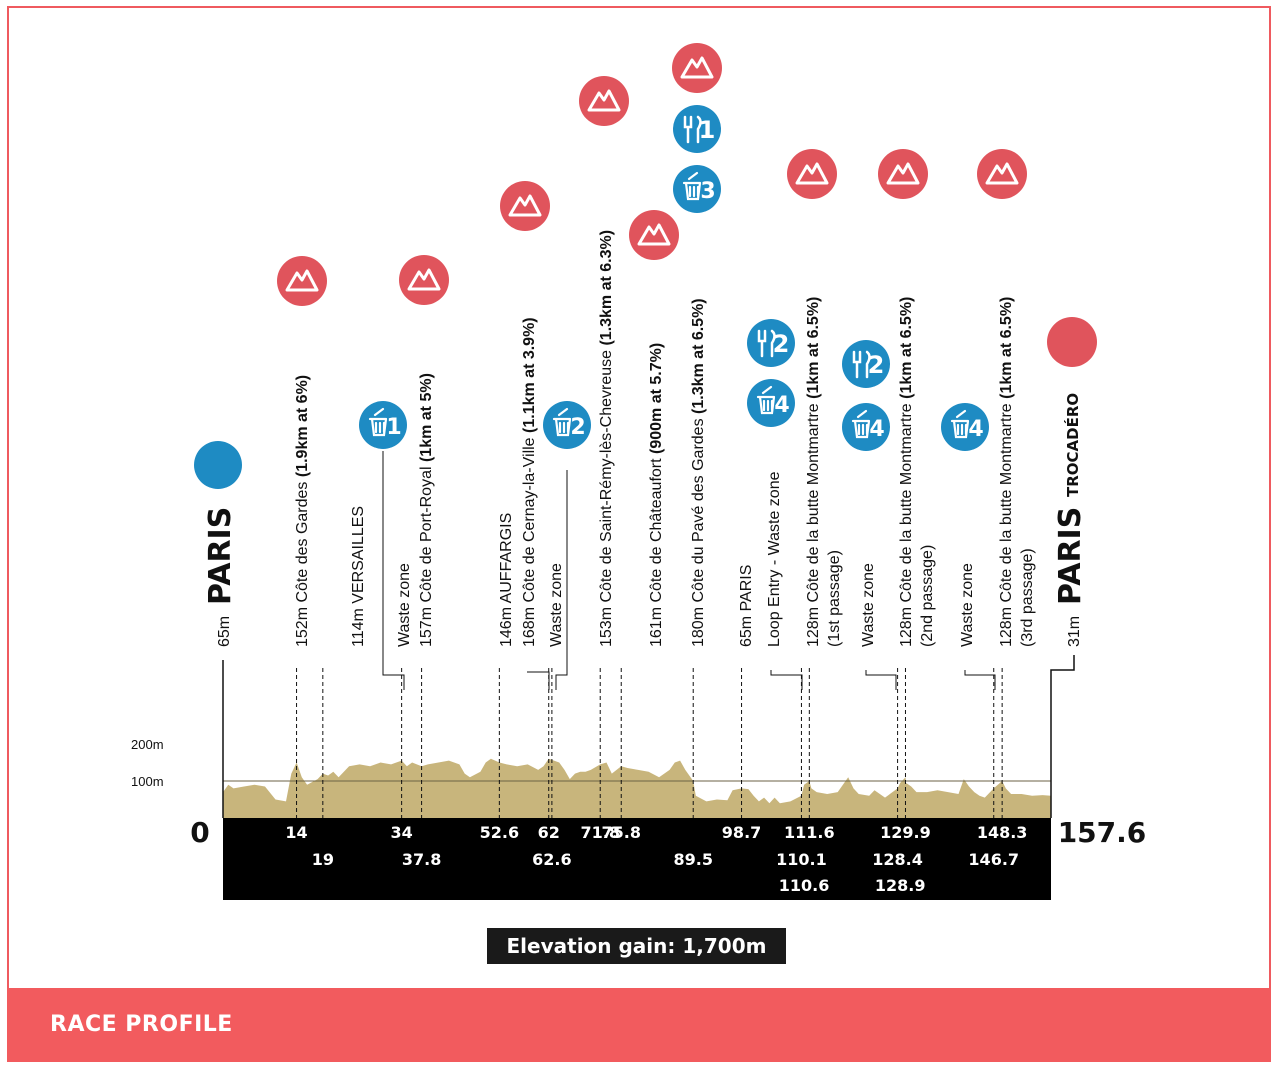 This screenshot has width=1280, height=1069. What do you see at coordinates (637, 788) in the screenshot?
I see `elevation-area` at bounding box center [637, 788].